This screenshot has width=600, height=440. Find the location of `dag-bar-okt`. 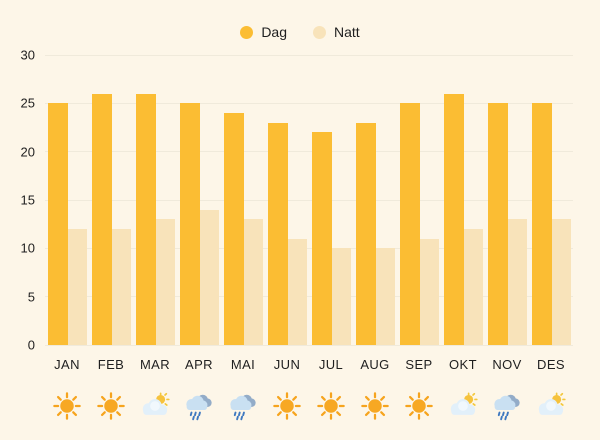

dag-bar-okt is located at coordinates (453, 219).